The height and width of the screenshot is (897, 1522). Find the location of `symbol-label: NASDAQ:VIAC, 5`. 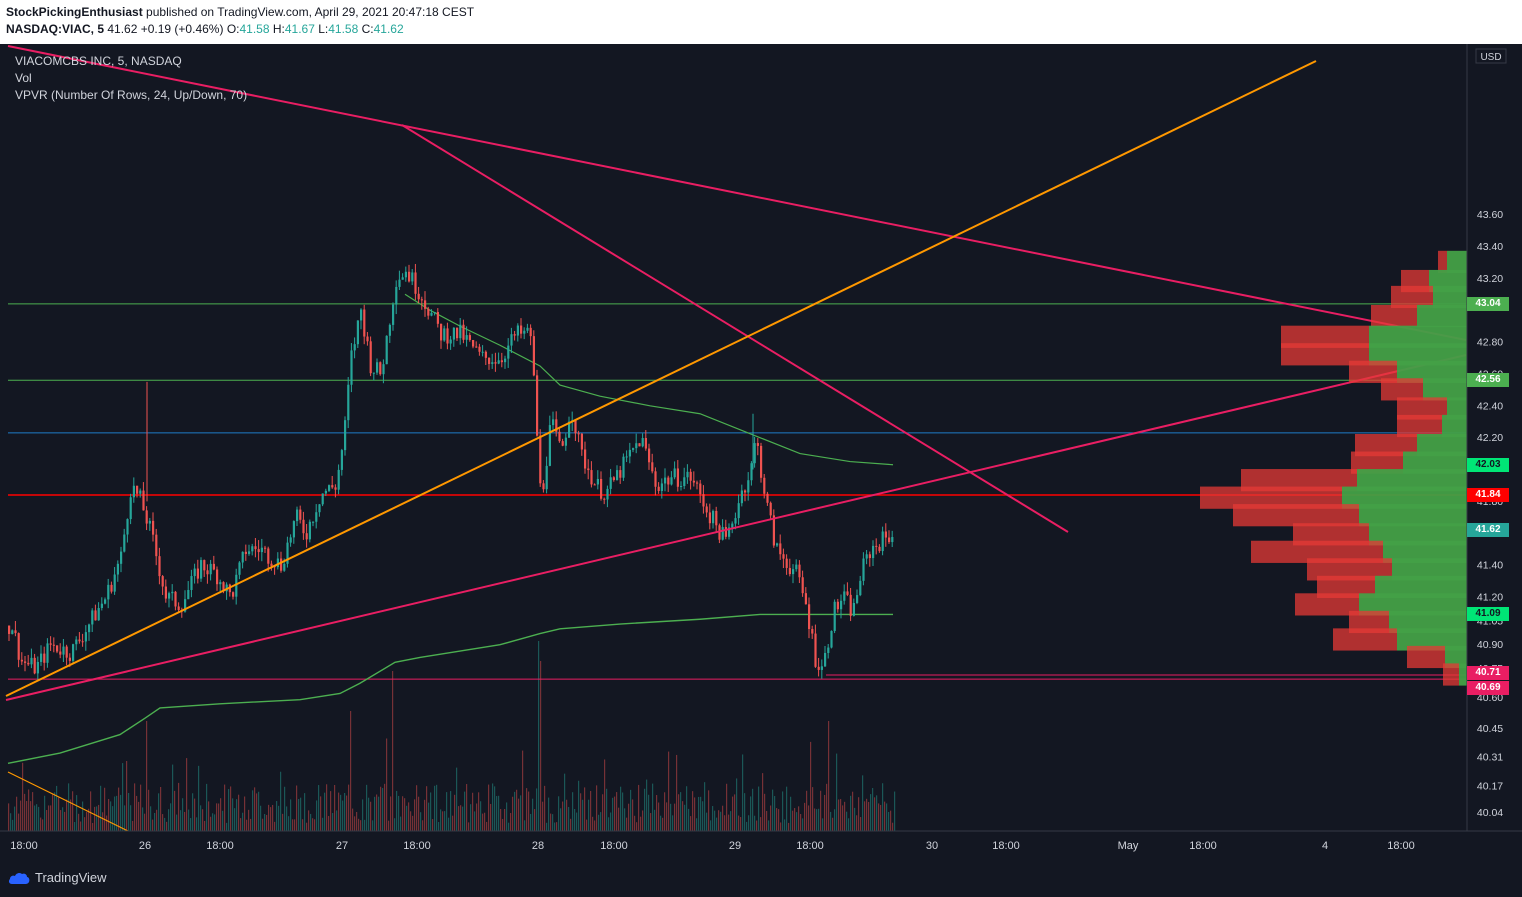

symbol-label: NASDAQ:VIAC, 5 is located at coordinates (55, 29).